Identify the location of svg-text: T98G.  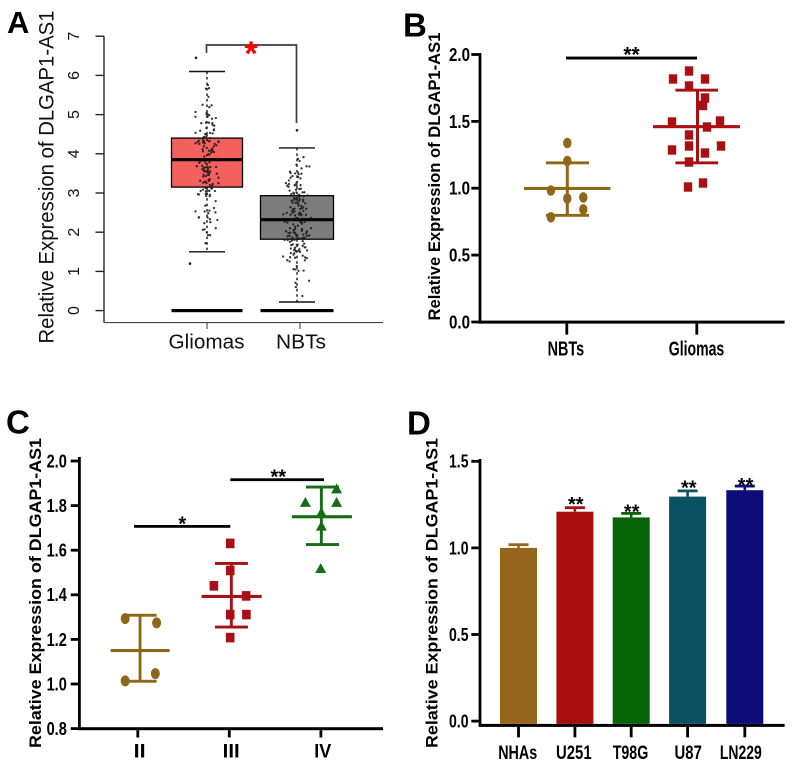
(631, 753).